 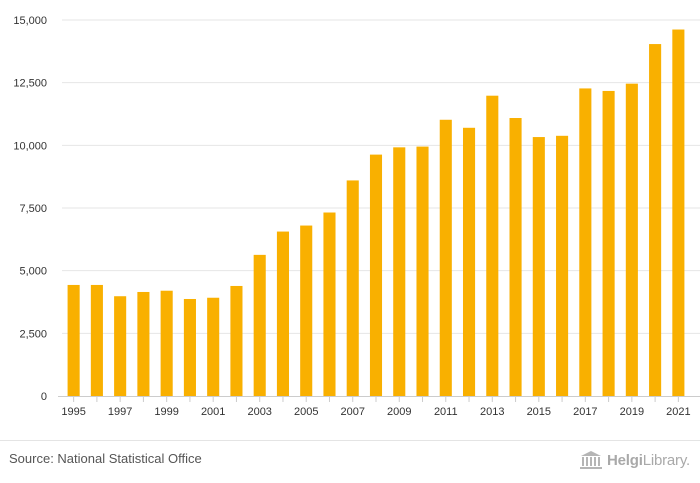 What do you see at coordinates (329, 304) in the screenshot?
I see `bar-2006` at bounding box center [329, 304].